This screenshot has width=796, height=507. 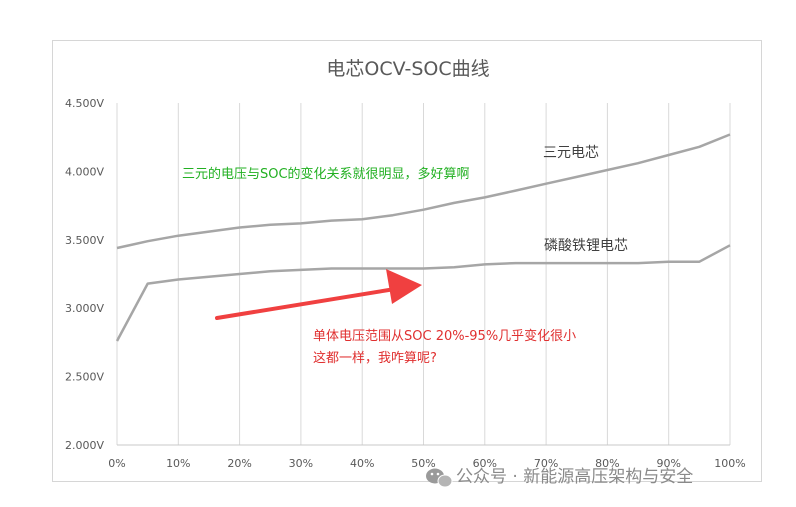 What do you see at coordinates (84, 103) in the screenshot?
I see `y-tick-label-5: 4.500V` at bounding box center [84, 103].